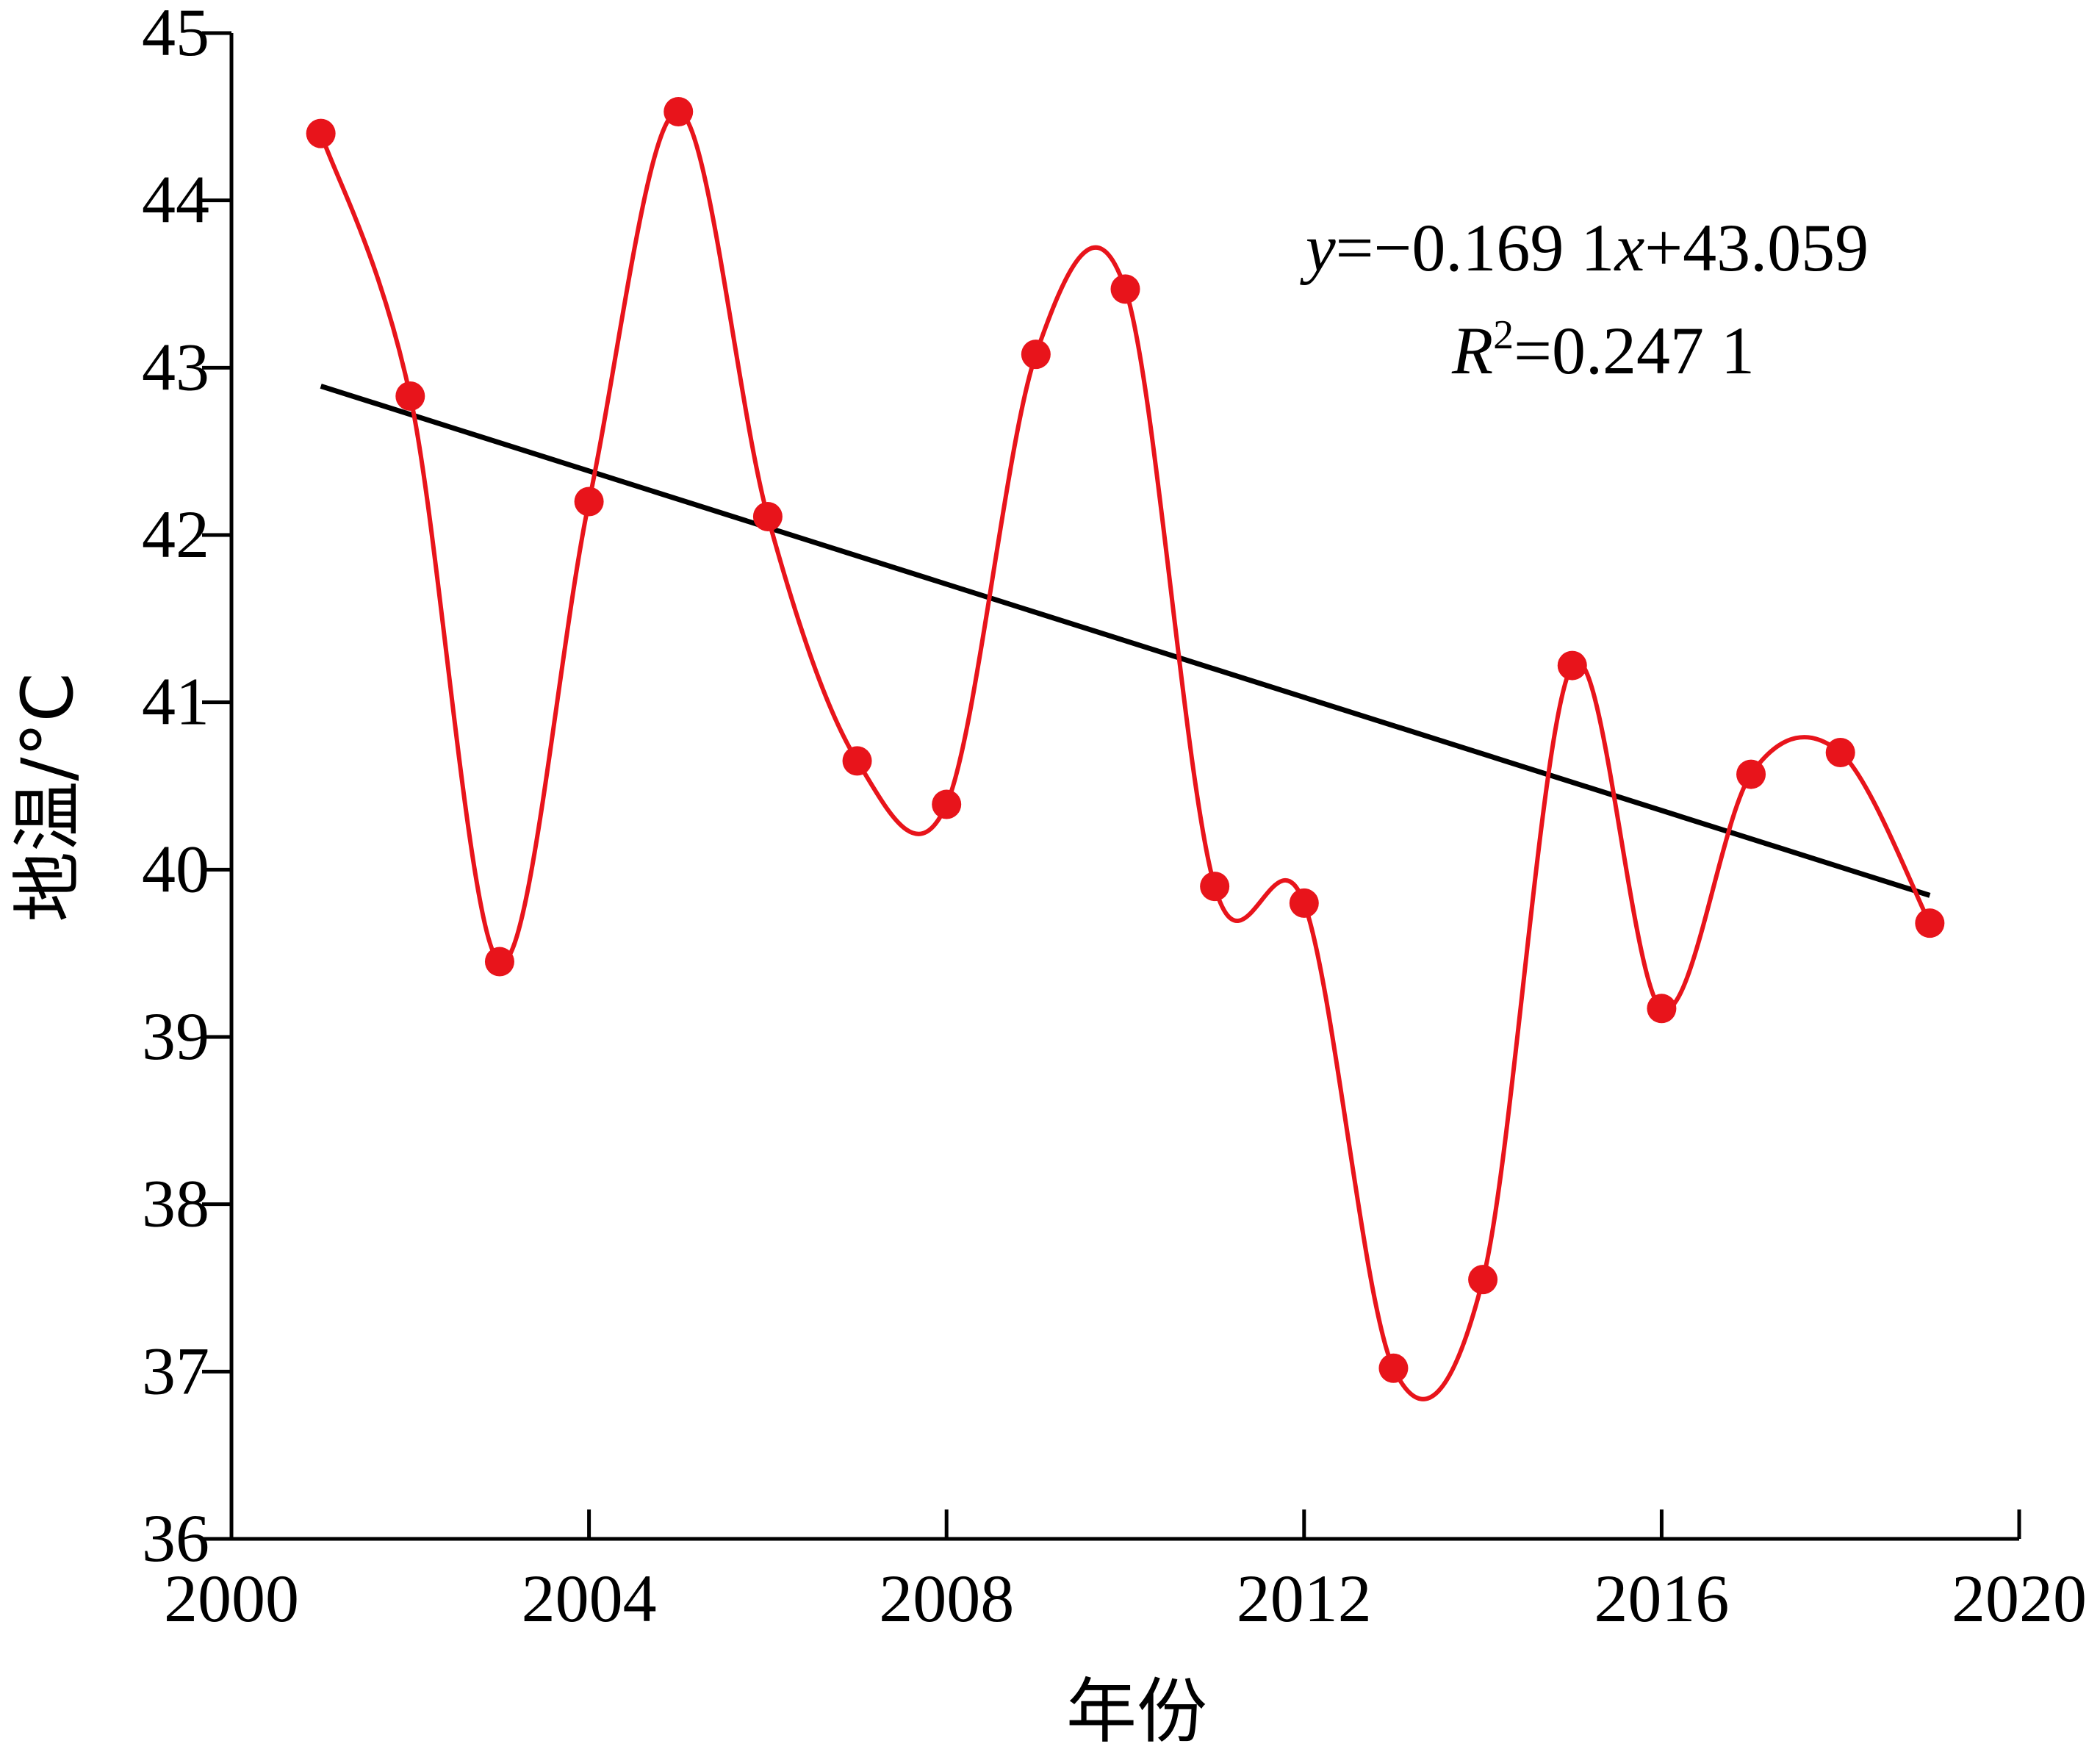 Image resolution: width=2100 pixels, height=1752 pixels. What do you see at coordinates (175, 1203) in the screenshot?
I see `y-tick-label: 38` at bounding box center [175, 1203].